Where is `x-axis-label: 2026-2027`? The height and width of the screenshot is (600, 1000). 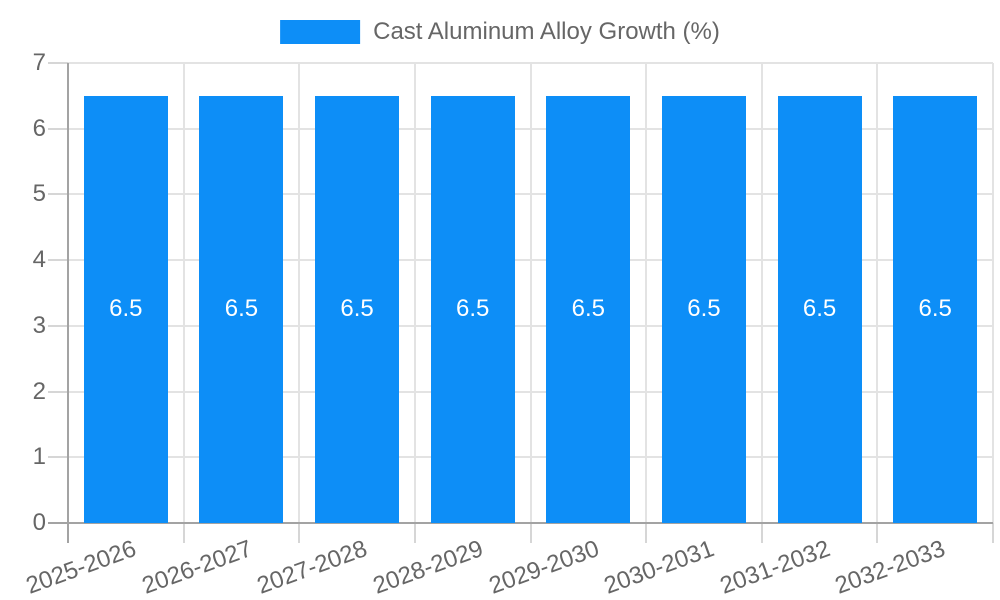
x-axis-label: 2026-2027 is located at coordinates (197, 567).